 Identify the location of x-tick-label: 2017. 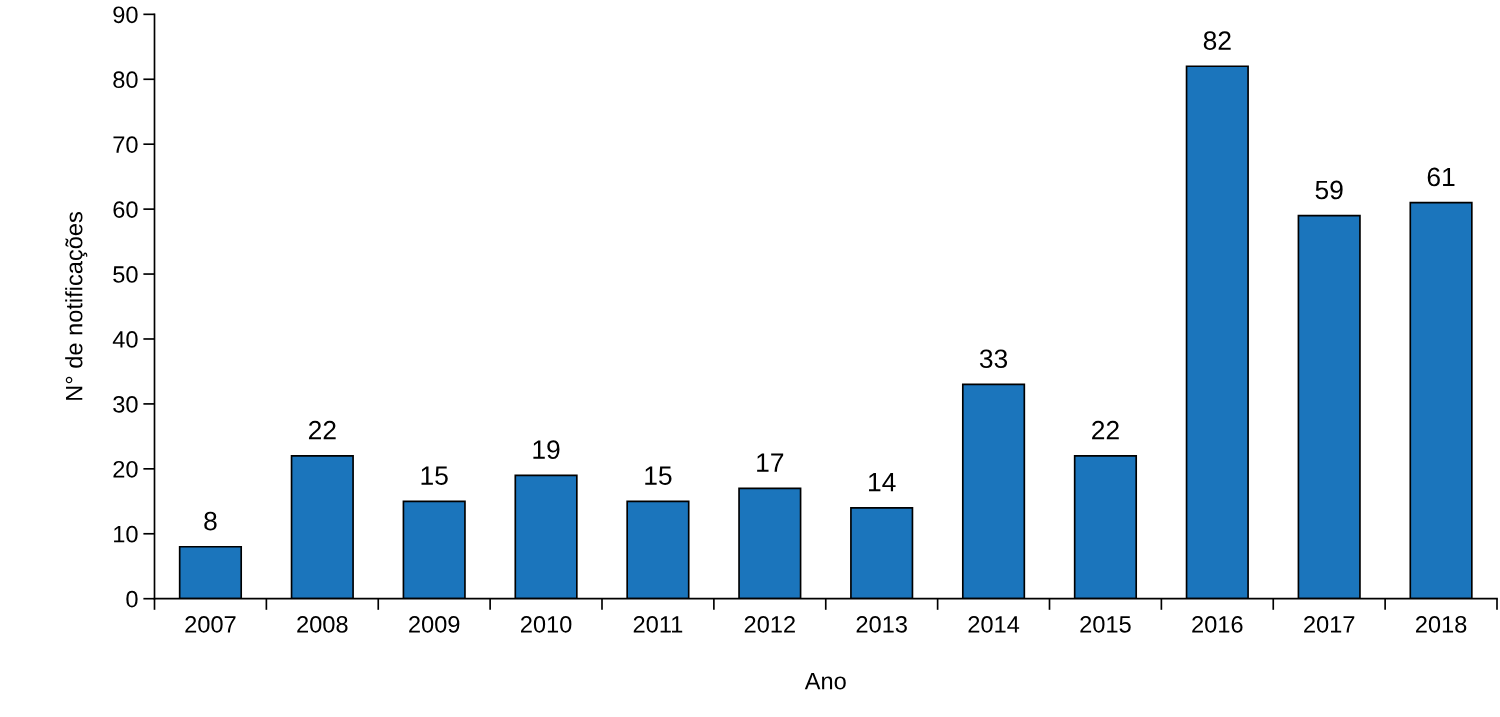
(1329, 624).